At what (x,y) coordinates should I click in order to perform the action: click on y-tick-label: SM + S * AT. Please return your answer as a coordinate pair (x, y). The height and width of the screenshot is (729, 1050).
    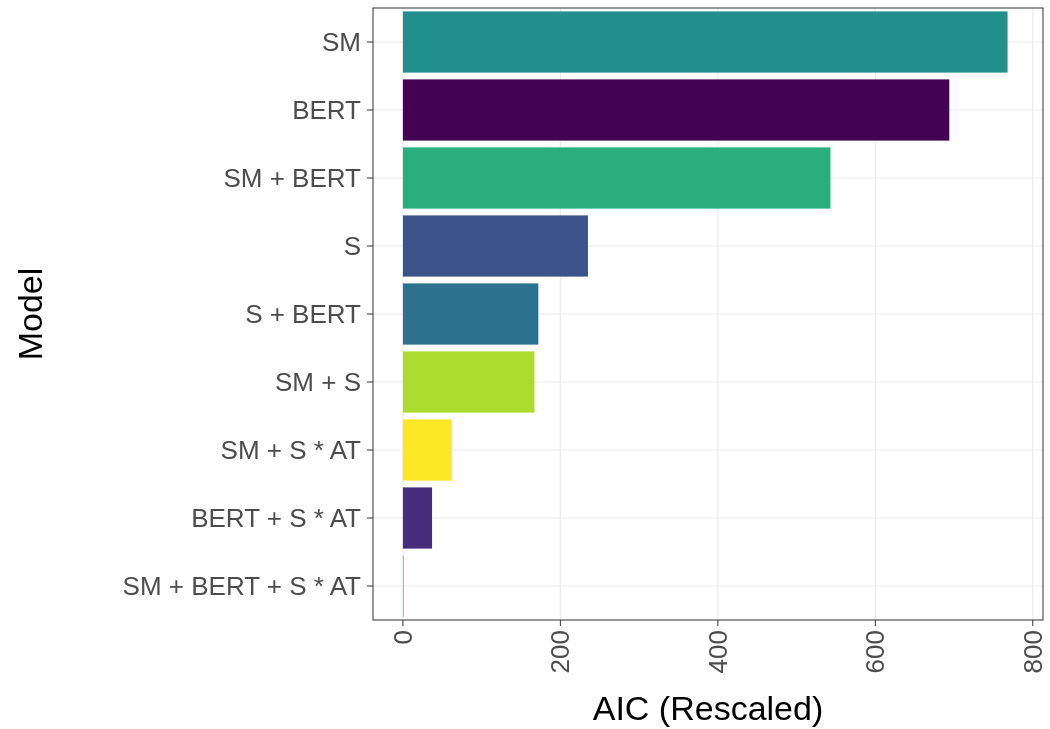
    Looking at the image, I should click on (291, 450).